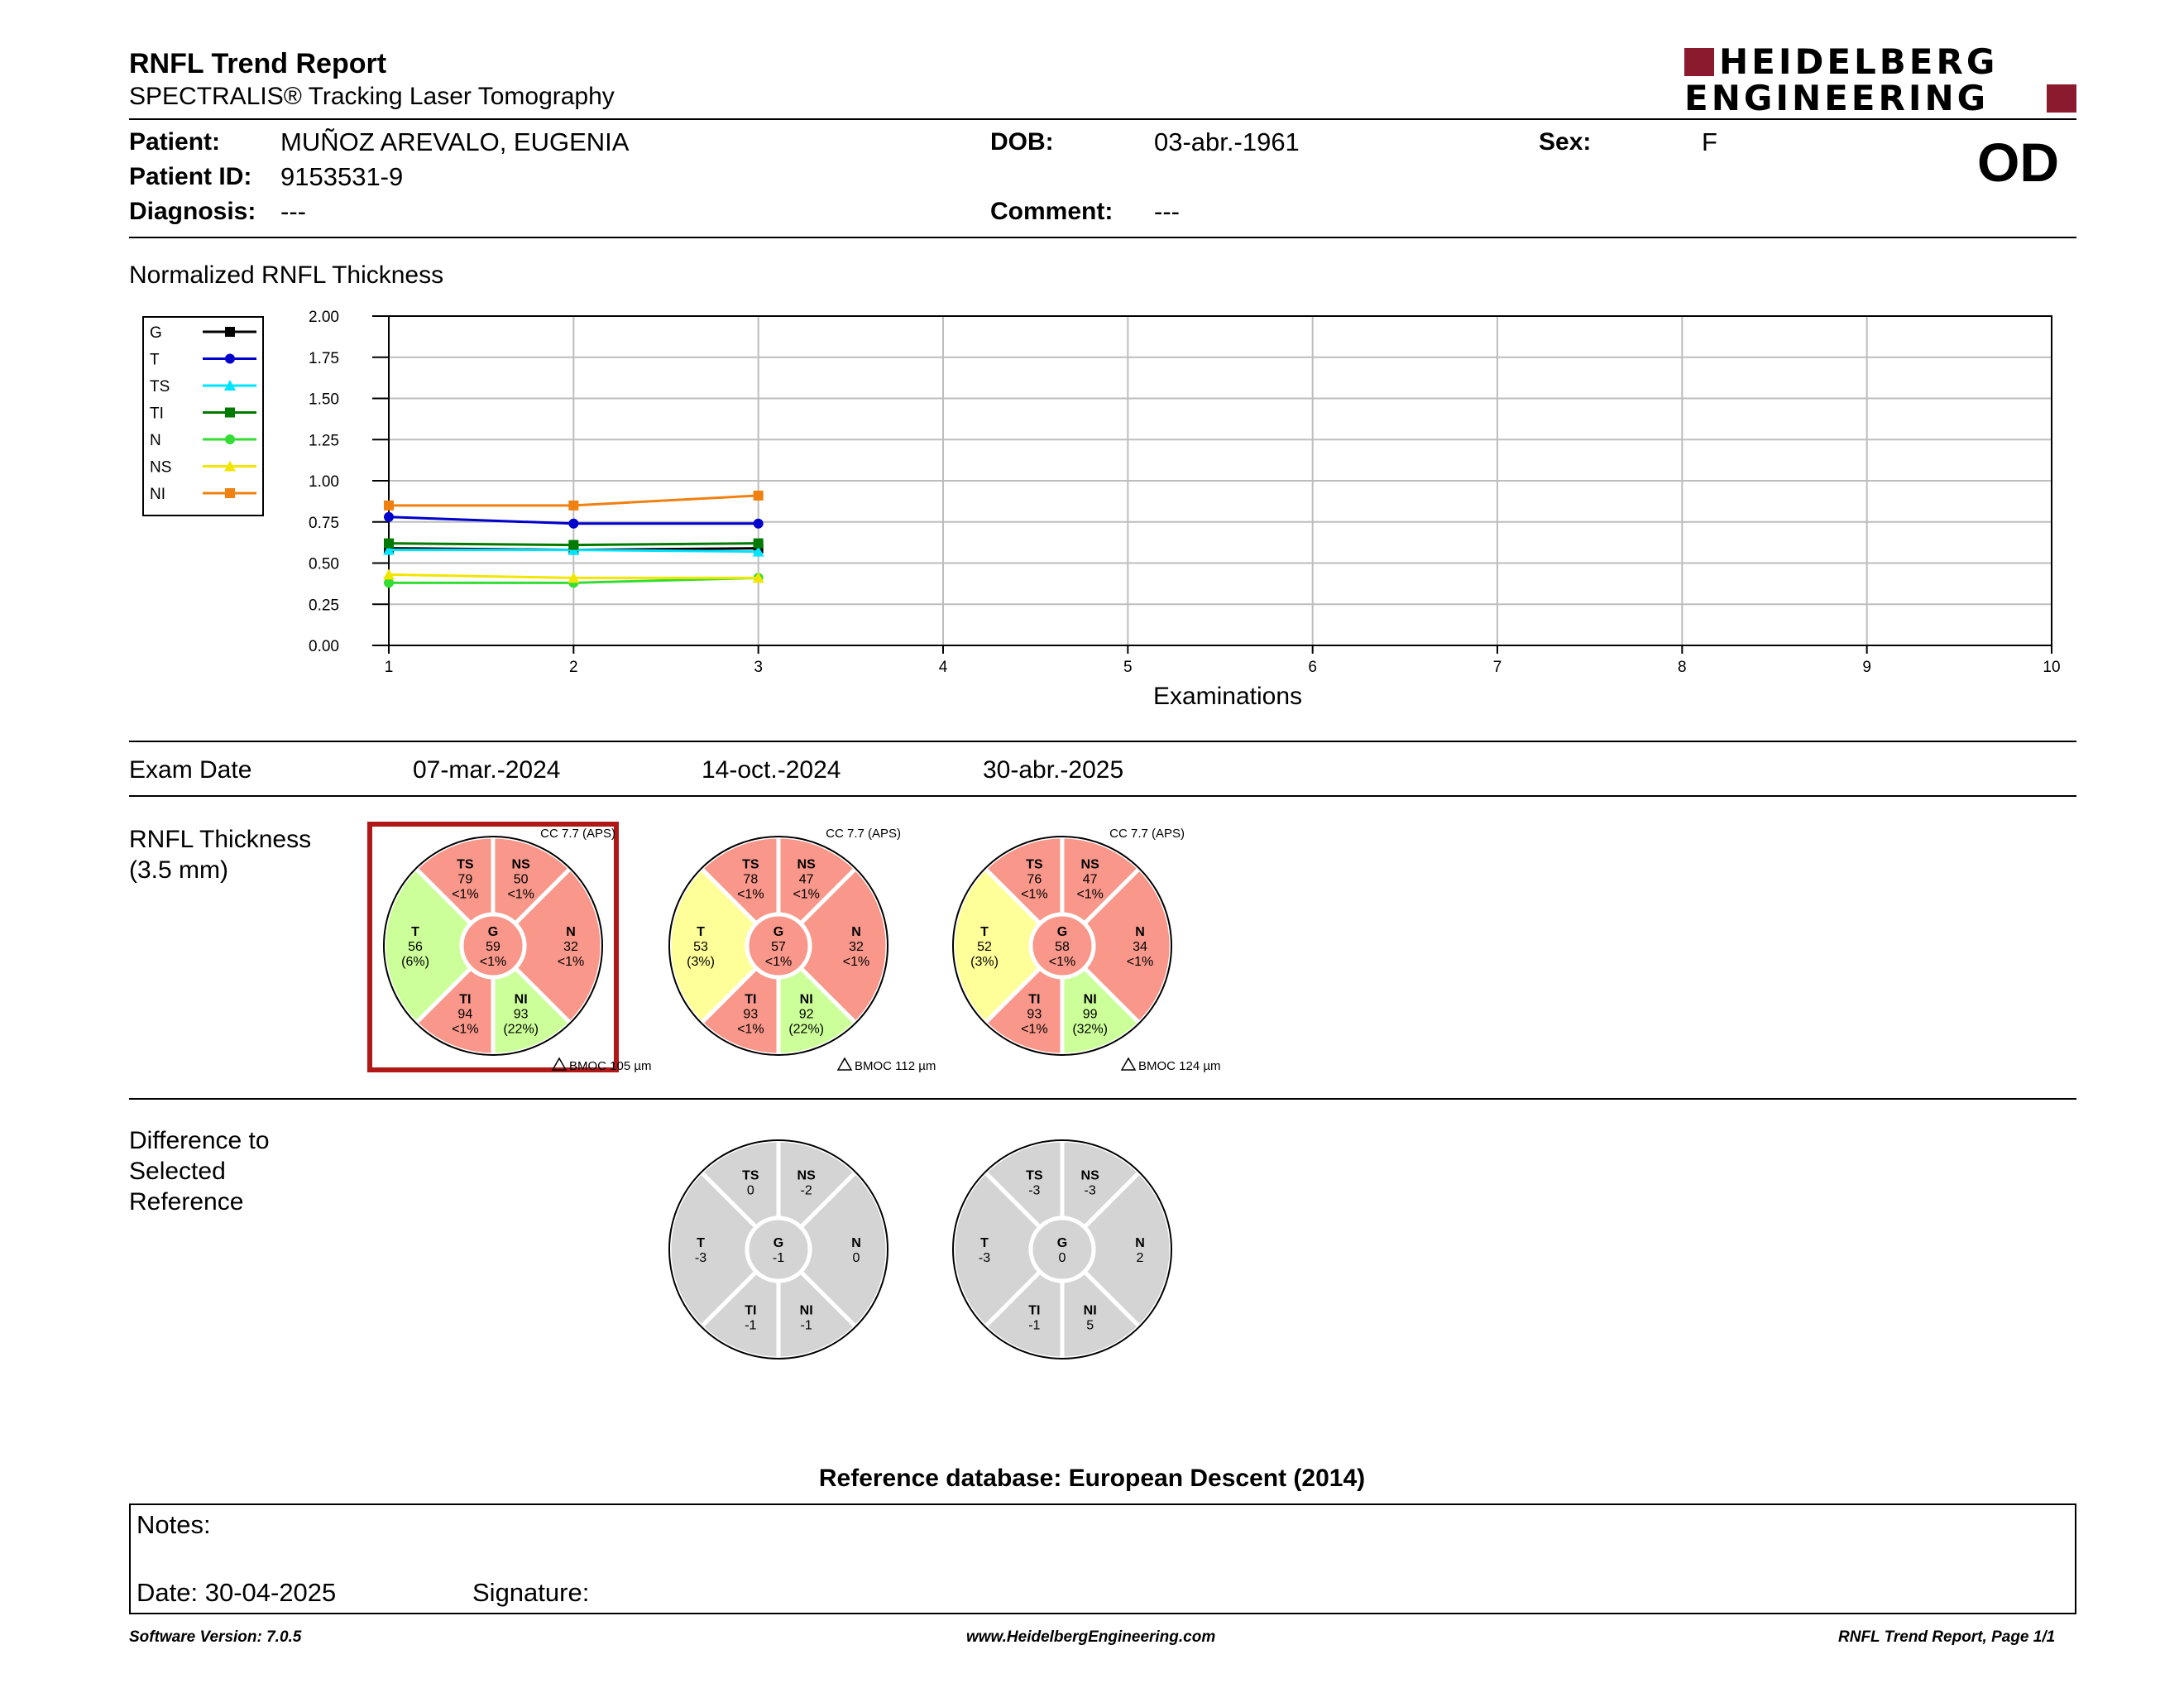 The height and width of the screenshot is (1688, 2184). What do you see at coordinates (1497, 667) in the screenshot?
I see `x-tick-label: 7` at bounding box center [1497, 667].